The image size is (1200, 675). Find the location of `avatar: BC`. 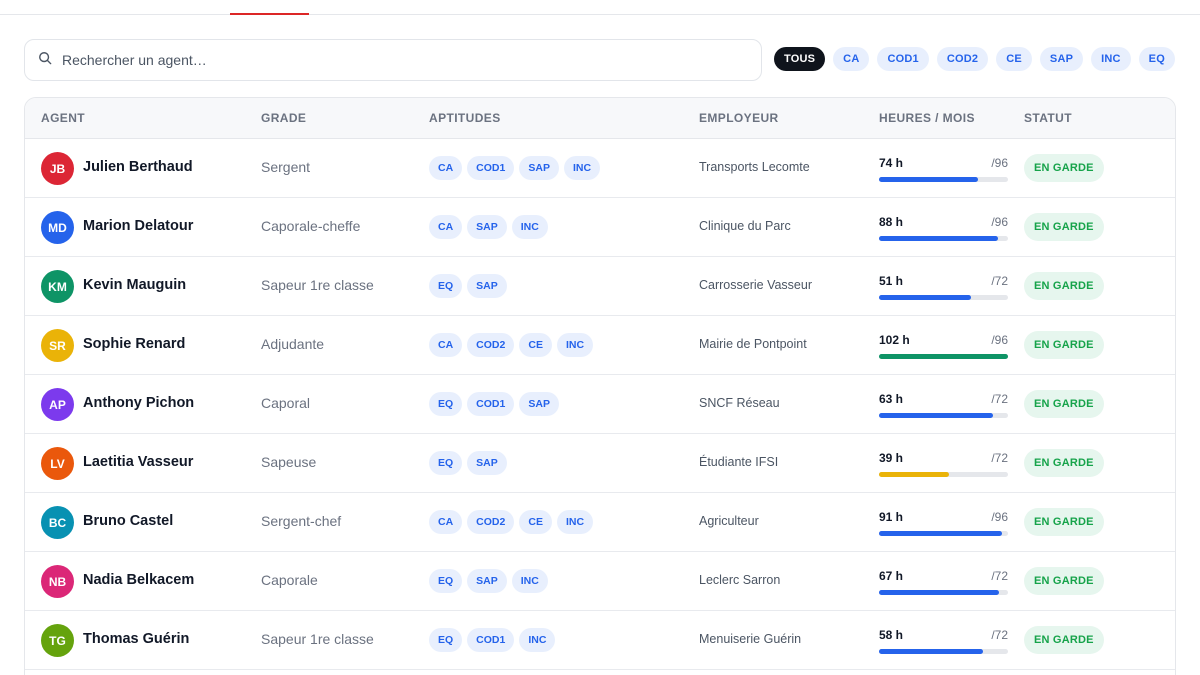

avatar: BC is located at coordinates (57, 522).